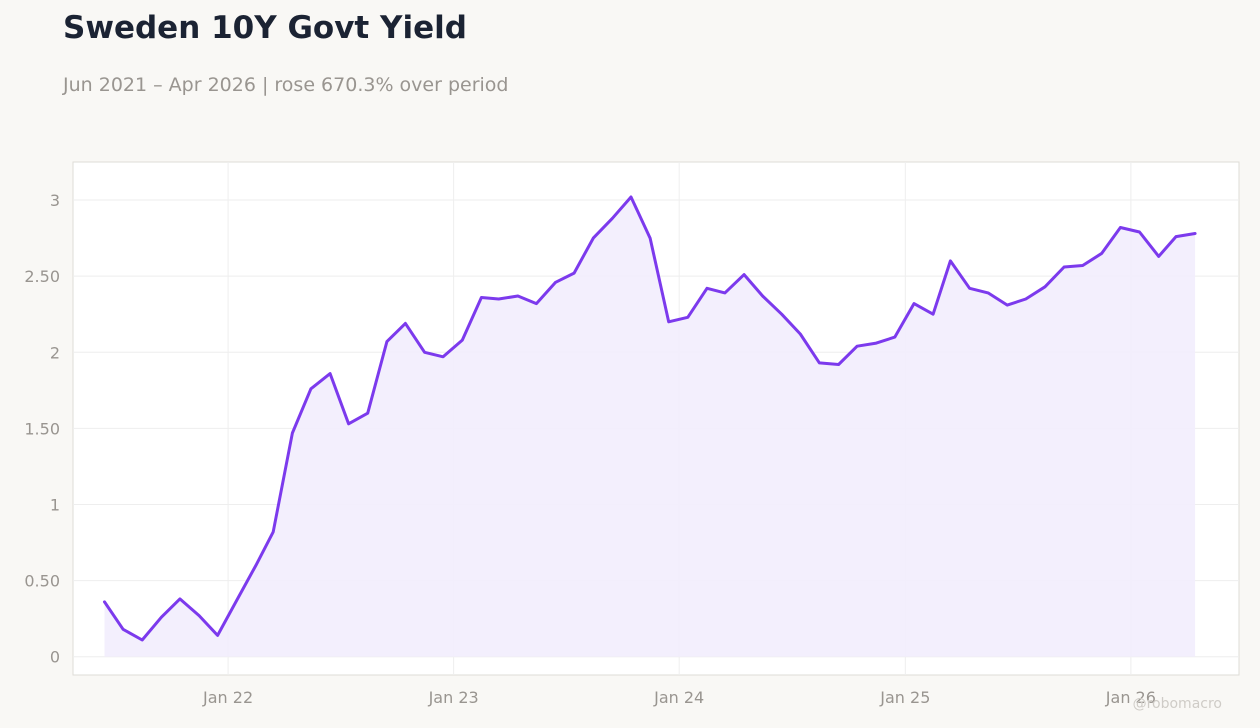  I want to click on x-tick-label: Jan 25, so click(904, 697).